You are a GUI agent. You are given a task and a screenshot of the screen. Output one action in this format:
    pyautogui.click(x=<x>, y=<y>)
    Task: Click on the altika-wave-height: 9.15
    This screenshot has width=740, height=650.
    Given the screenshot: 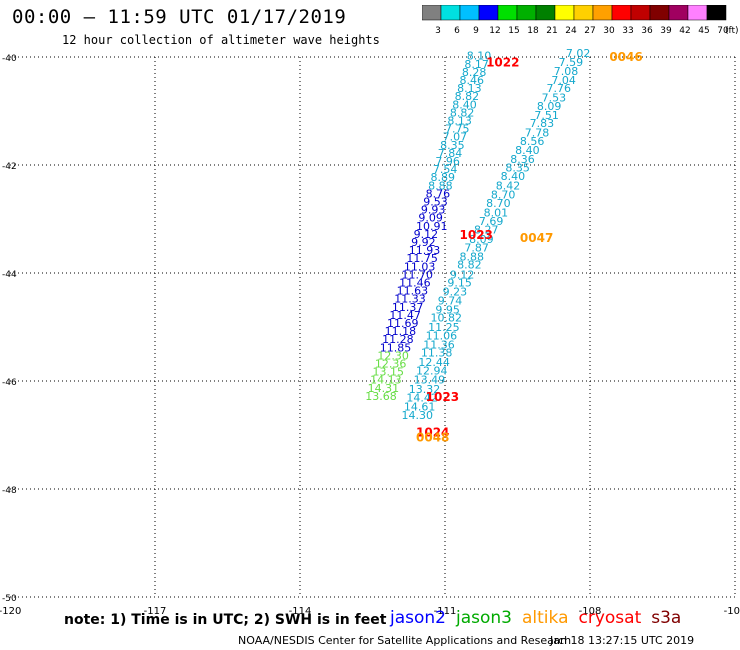 What is the action you would take?
    pyautogui.click(x=459, y=283)
    